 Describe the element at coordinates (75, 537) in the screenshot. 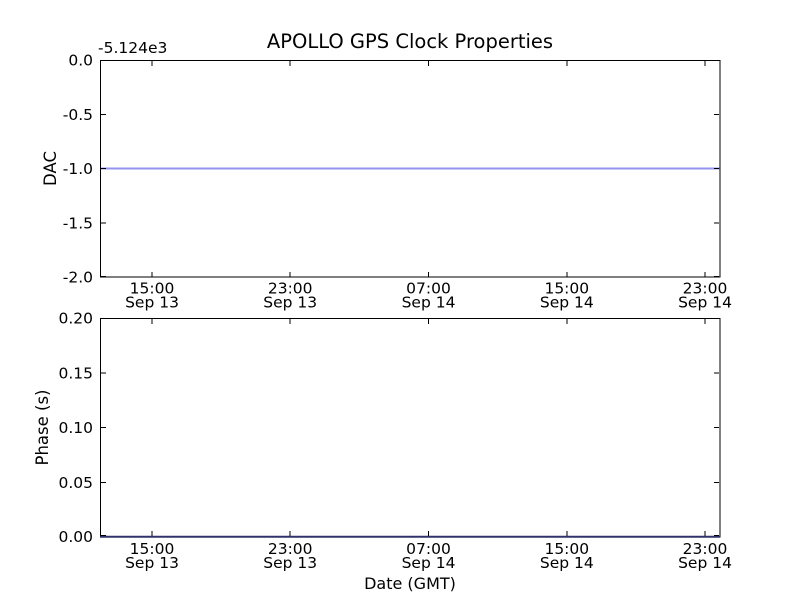

I see `phase-ytick-label: 0.00` at that location.